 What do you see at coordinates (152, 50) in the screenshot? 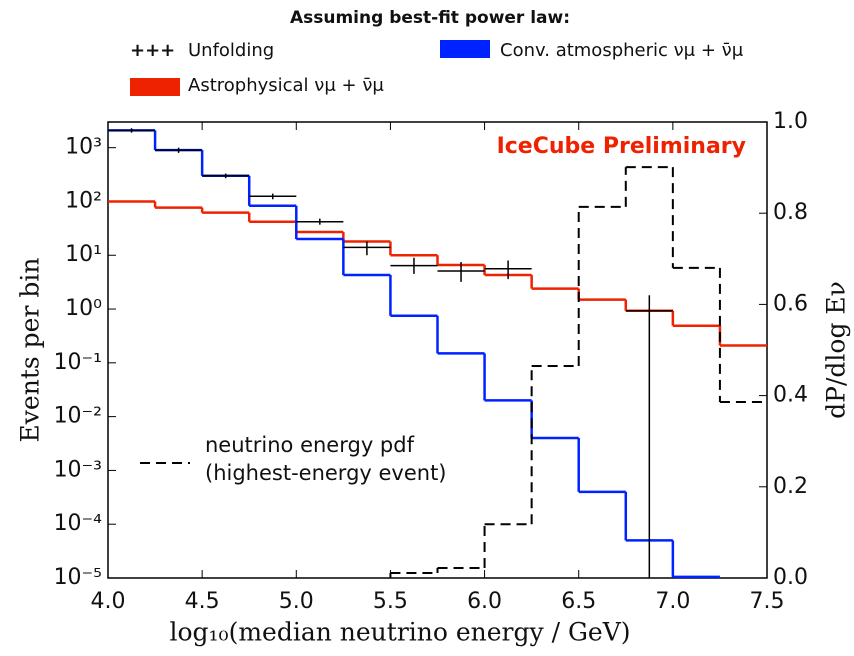
I see `legend-marker: +++` at bounding box center [152, 50].